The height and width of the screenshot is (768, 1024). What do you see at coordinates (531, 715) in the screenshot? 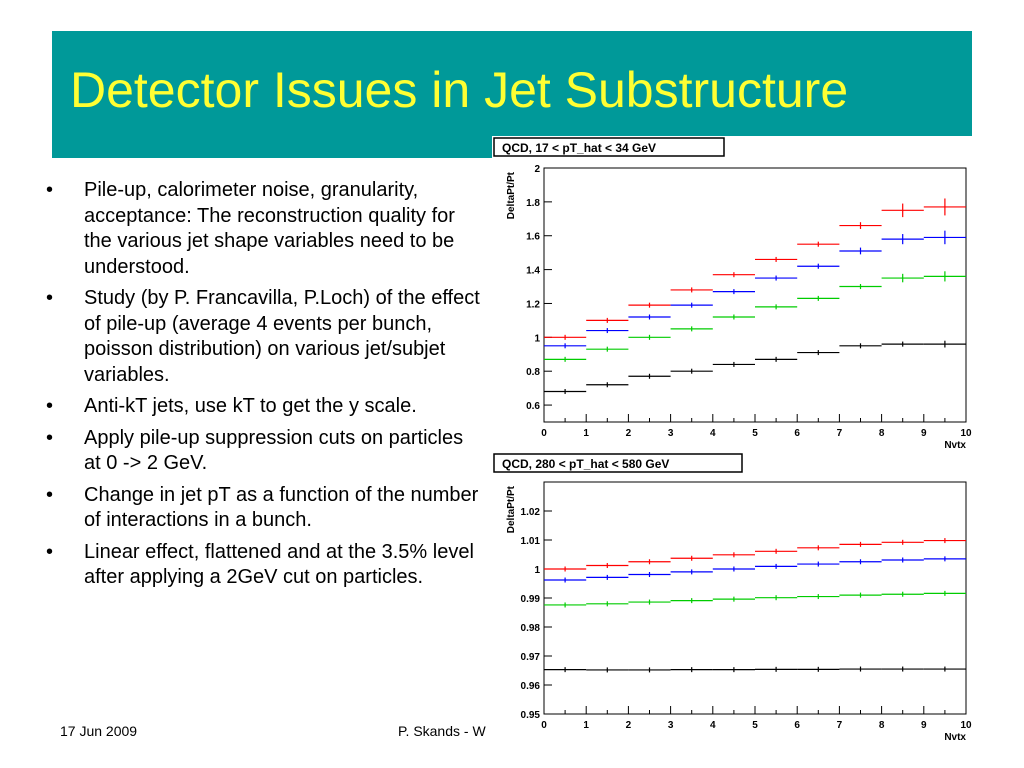
I see `y-tick-label: 0.95` at bounding box center [531, 715].